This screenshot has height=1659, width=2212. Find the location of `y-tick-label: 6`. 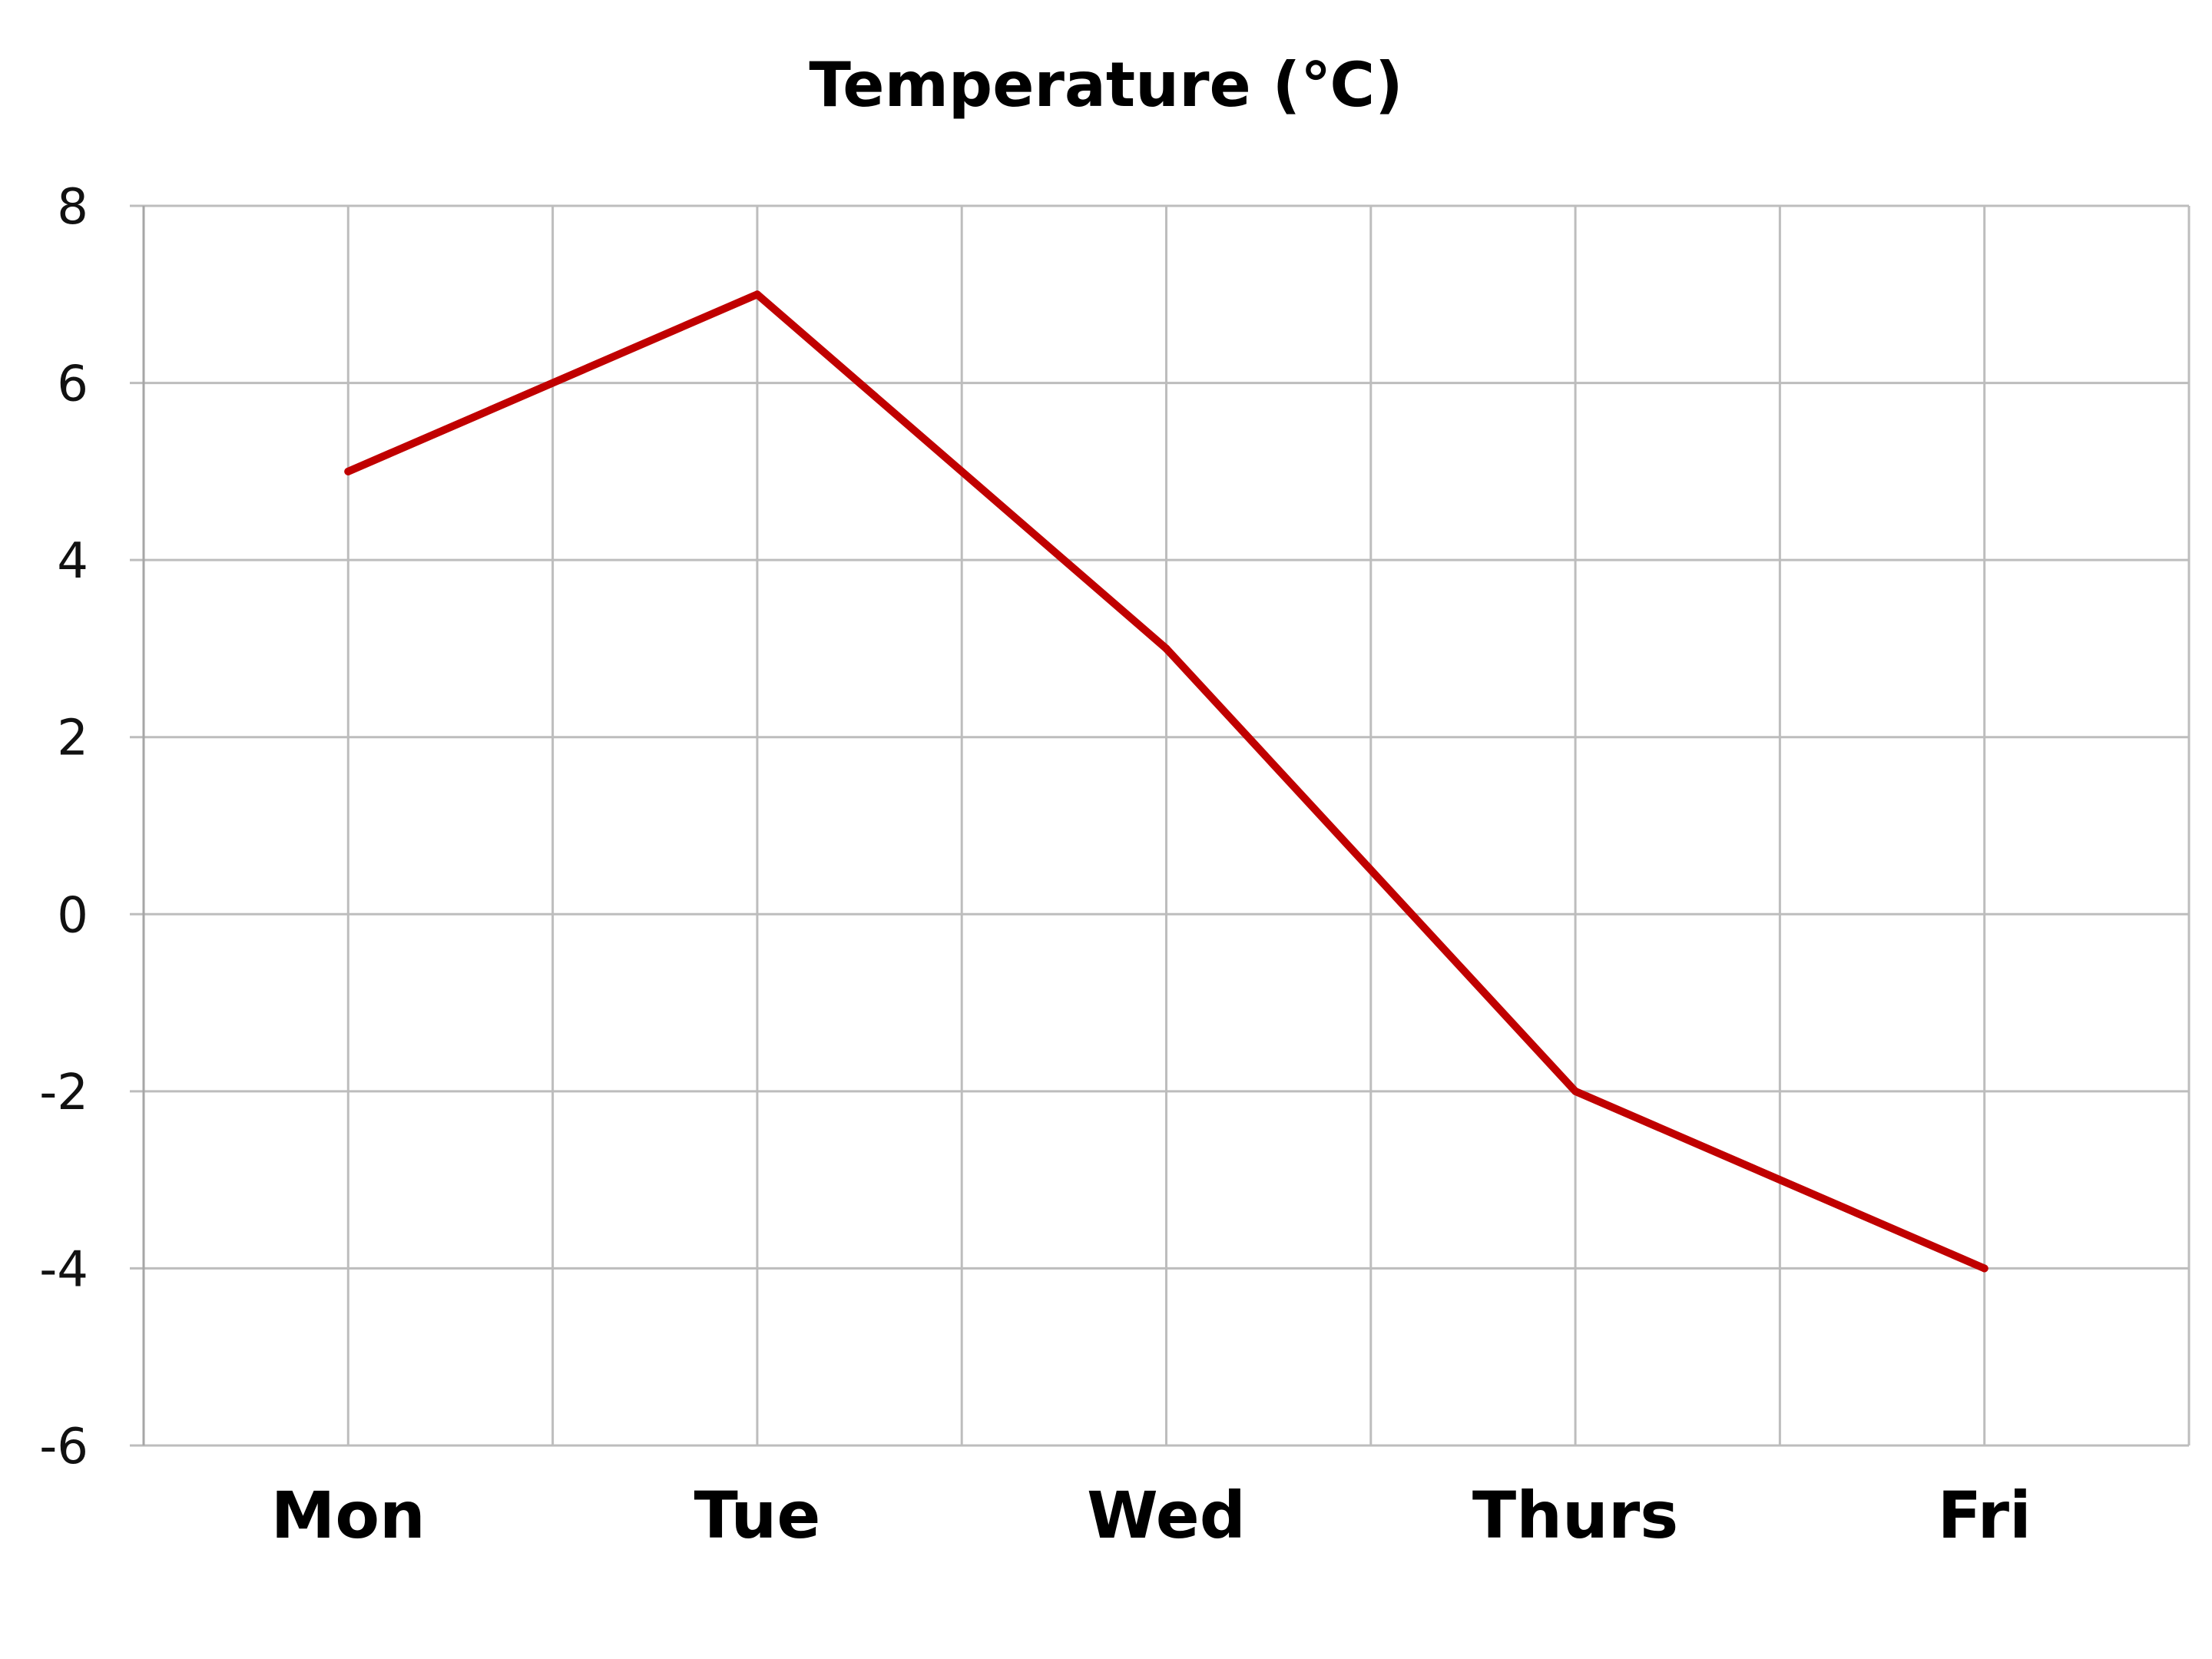

y-tick-label: 6 is located at coordinates (73, 385).